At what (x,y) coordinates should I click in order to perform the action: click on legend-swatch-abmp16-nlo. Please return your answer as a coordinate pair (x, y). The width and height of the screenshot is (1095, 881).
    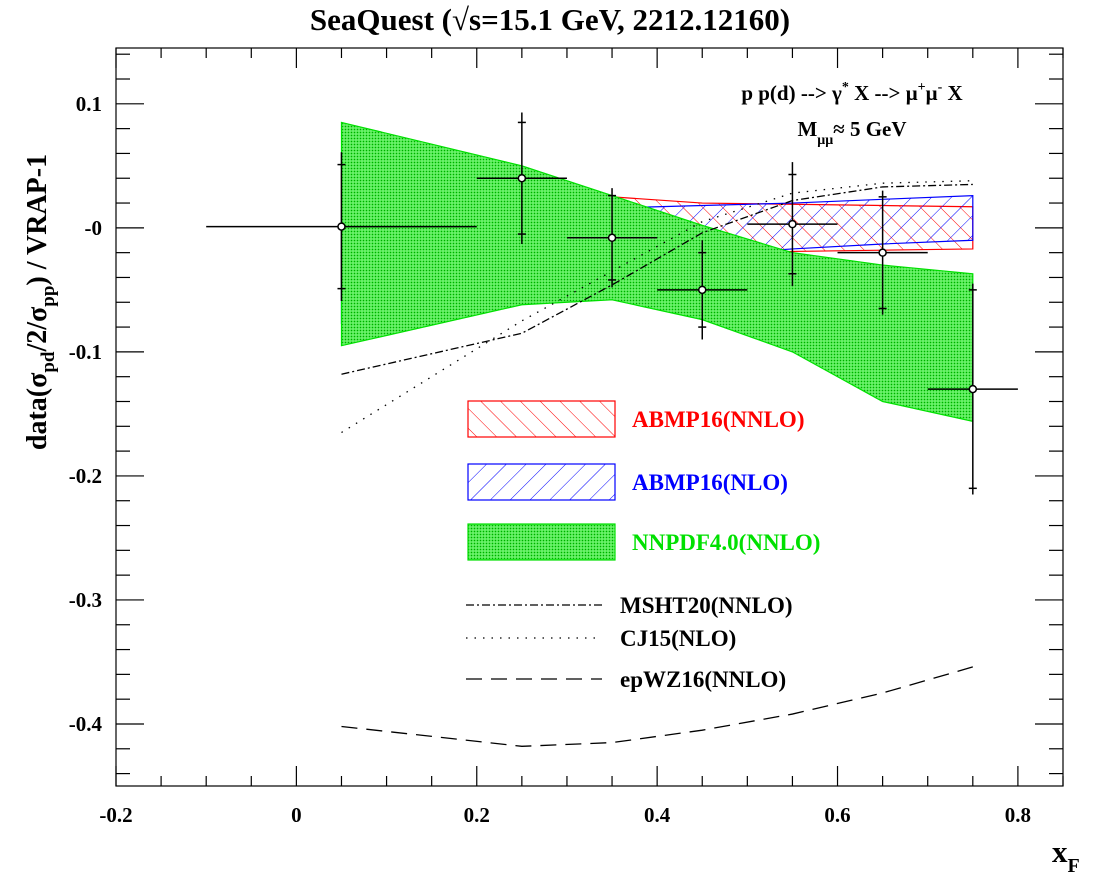
    Looking at the image, I should click on (541, 482).